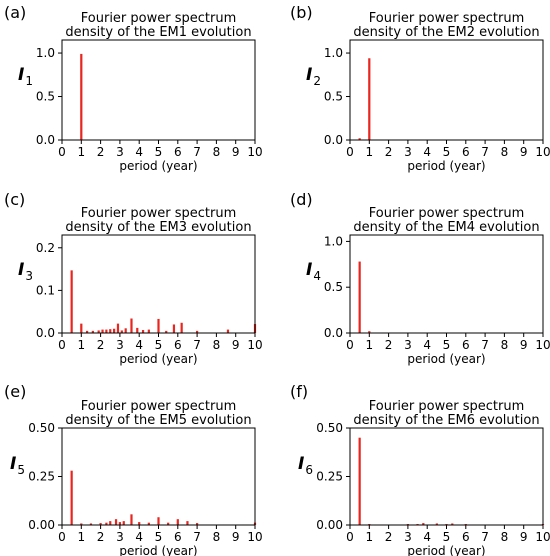 Image resolution: width=550 pixels, height=556 pixels. Describe the element at coordinates (329, 477) in the screenshot. I see `y-tick-label: 0.25` at that location.